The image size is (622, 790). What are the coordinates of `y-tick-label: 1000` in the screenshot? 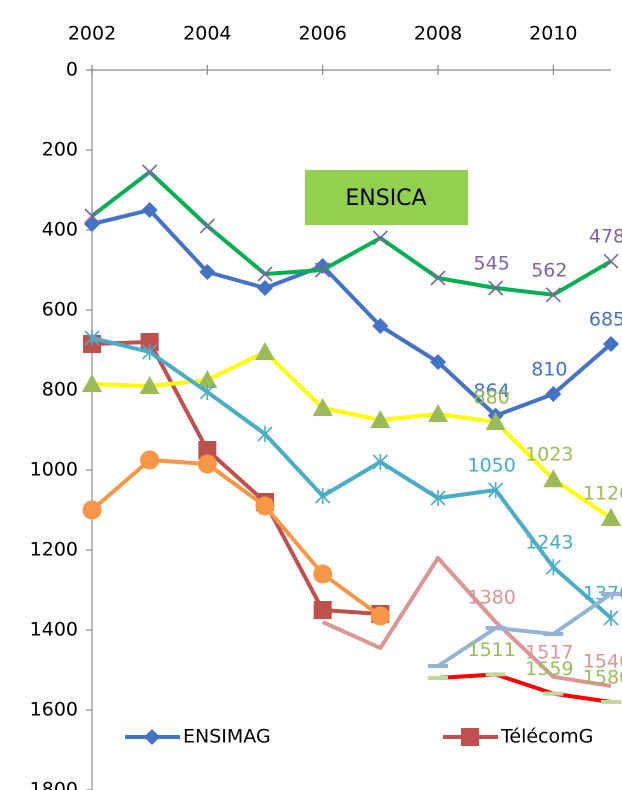 It's located at (54, 470).